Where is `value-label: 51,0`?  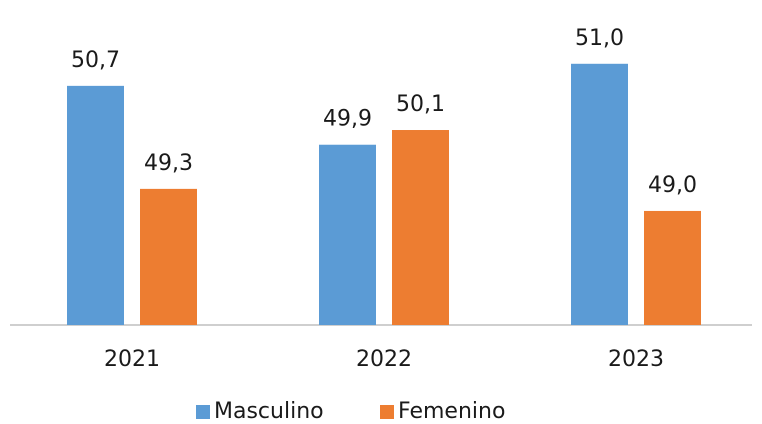 value-label: 51,0 is located at coordinates (599, 38).